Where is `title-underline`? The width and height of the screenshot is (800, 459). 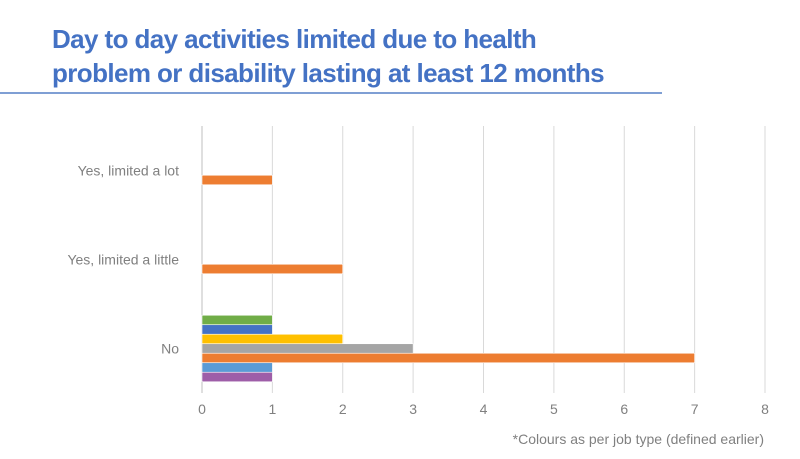
title-underline is located at coordinates (331, 93).